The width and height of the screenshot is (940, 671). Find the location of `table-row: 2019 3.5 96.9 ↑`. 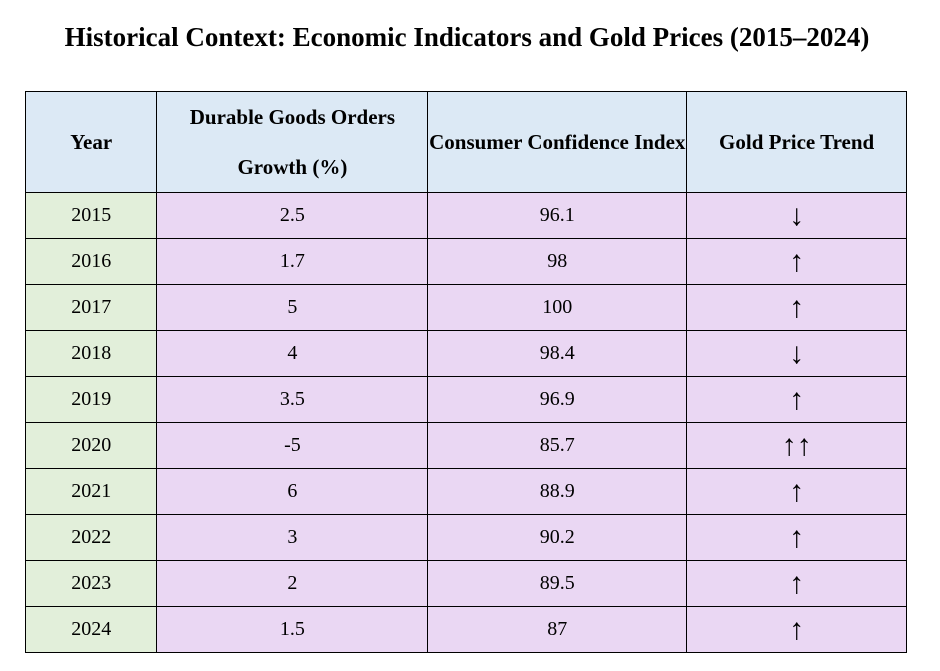

table-row: 2019 3.5 96.9 ↑ is located at coordinates (465, 399).